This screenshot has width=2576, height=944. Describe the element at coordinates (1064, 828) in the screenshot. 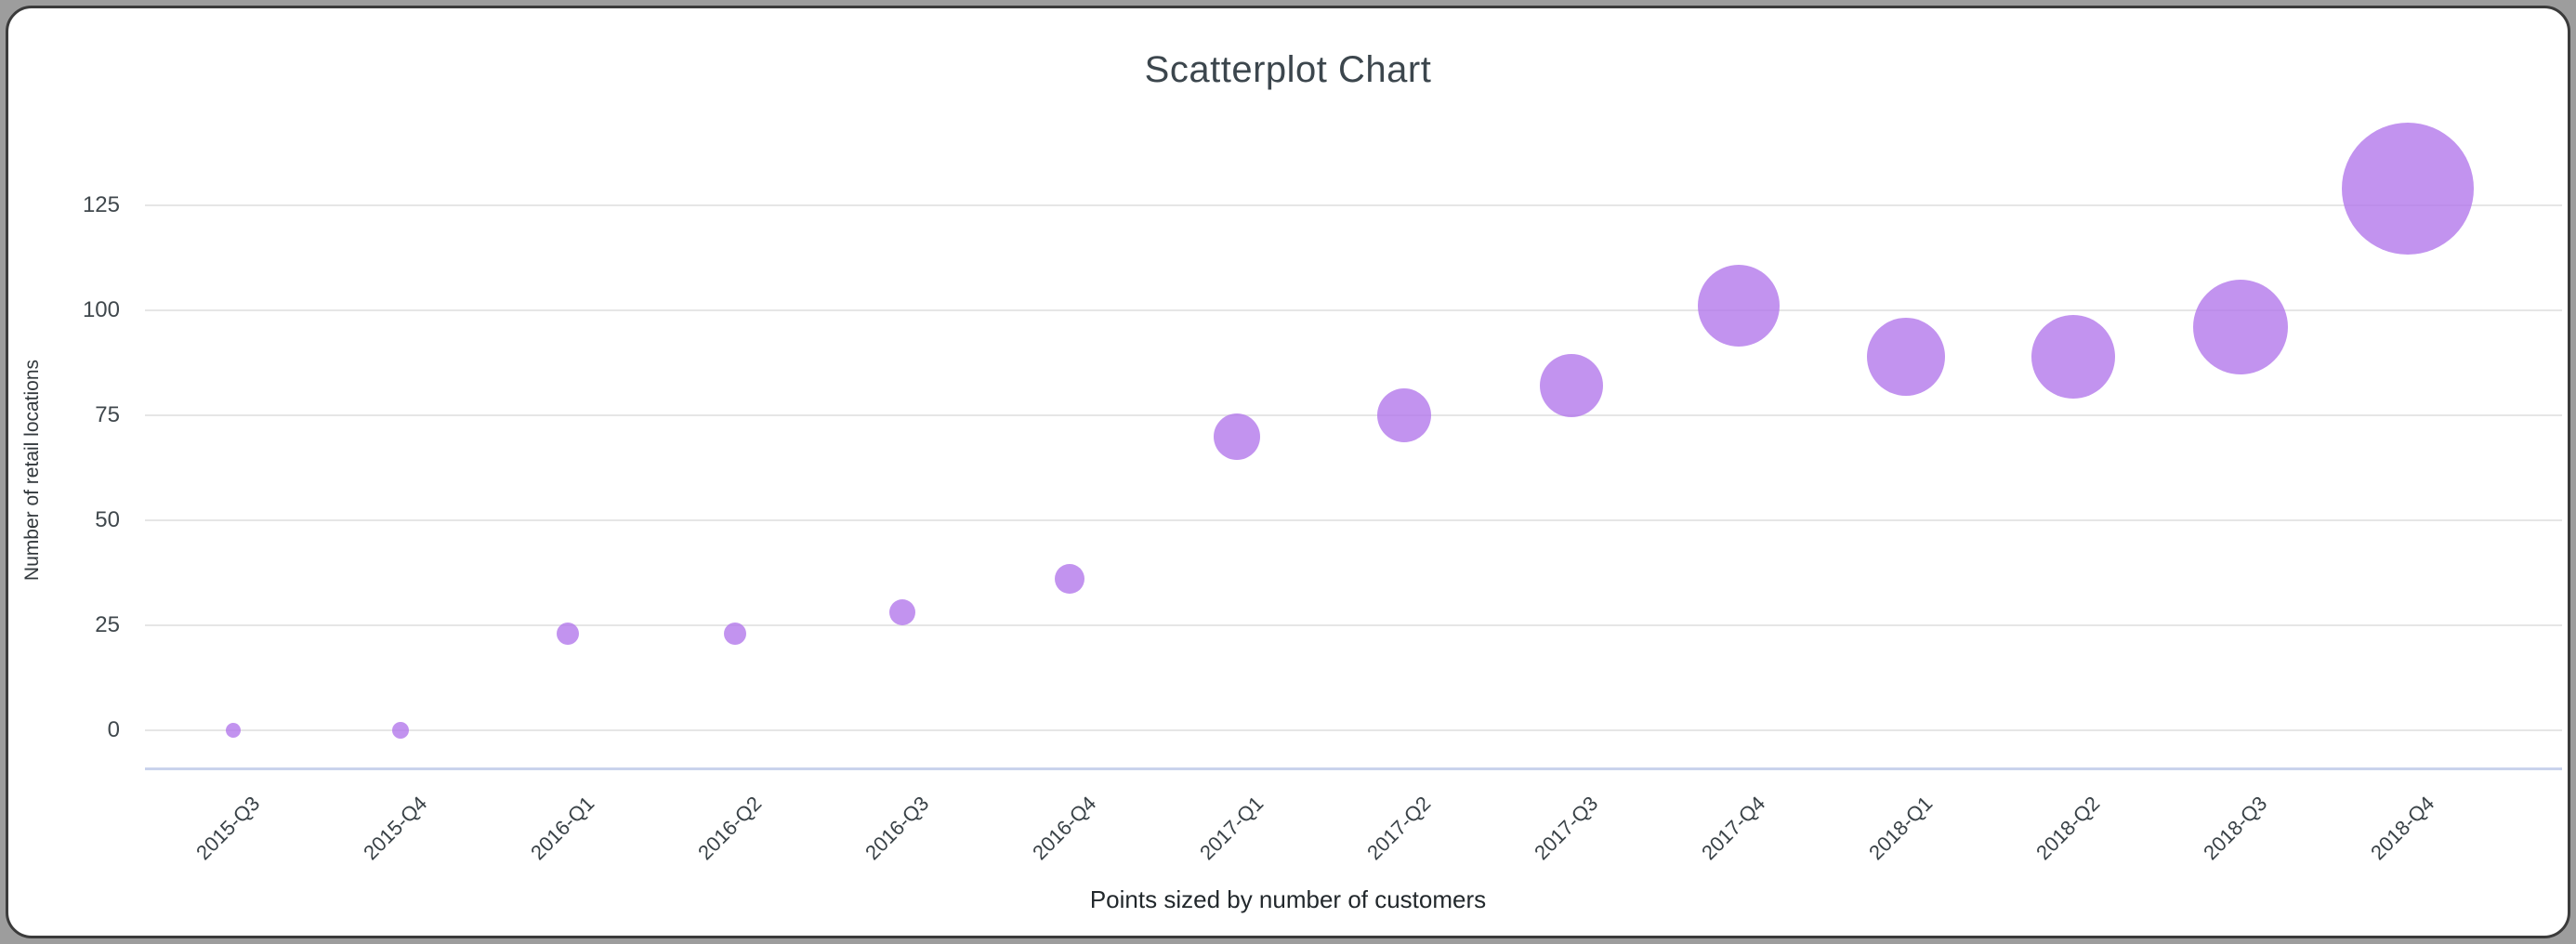

I see `x-tick-label: 2016-Q4` at that location.